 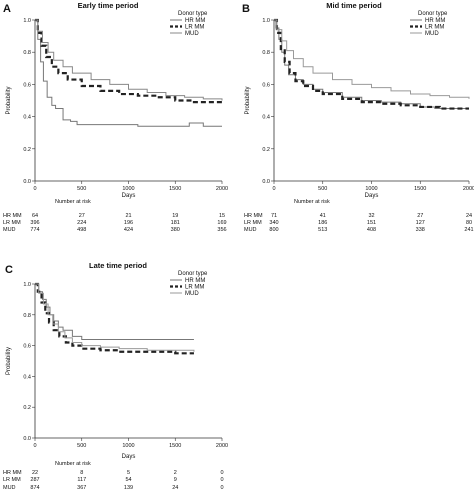 What do you see at coordinates (12, 480) in the screenshot?
I see `risk-row-label: LR MM` at bounding box center [12, 480].